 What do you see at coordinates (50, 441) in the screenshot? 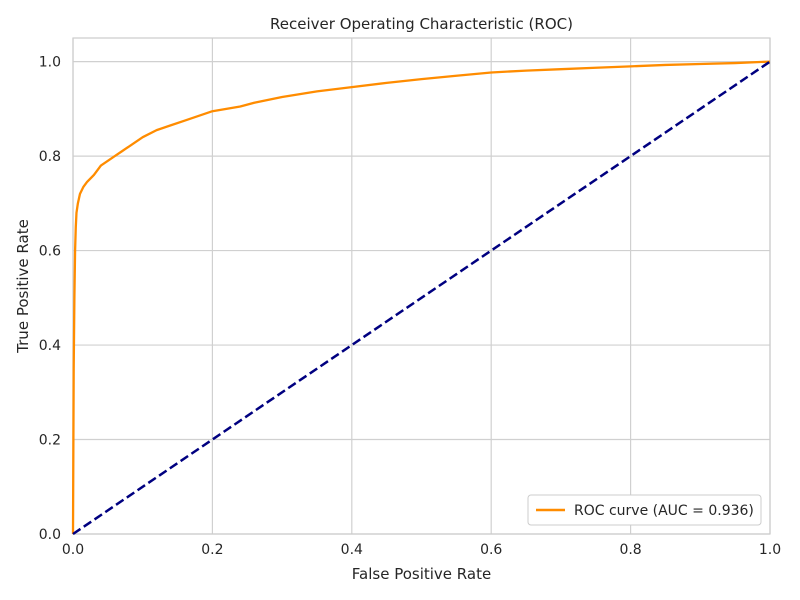
I see `y-tick-label: 0.2` at bounding box center [50, 441].